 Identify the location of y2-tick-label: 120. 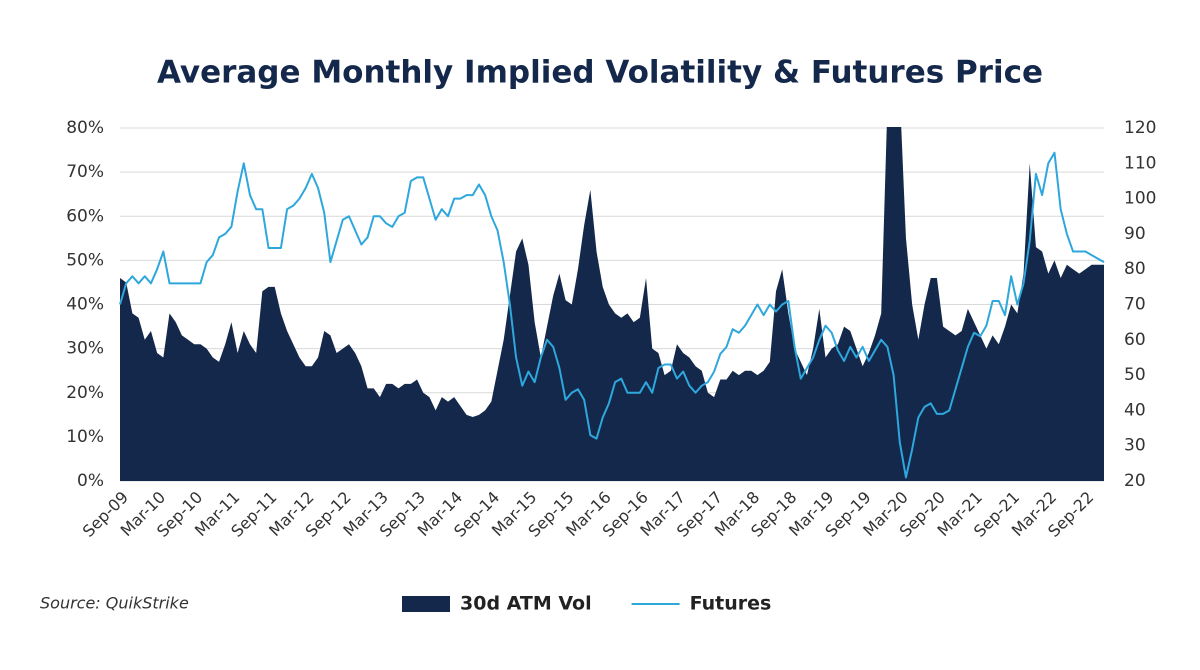
(1140, 128).